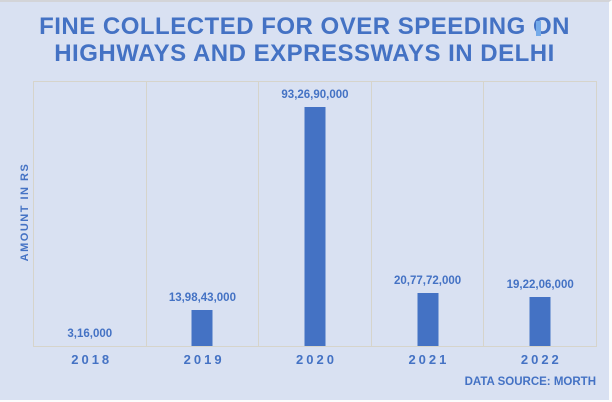  What do you see at coordinates (202, 298) in the screenshot?
I see `bar-value-label-2019: 13,98,43,000` at bounding box center [202, 298].